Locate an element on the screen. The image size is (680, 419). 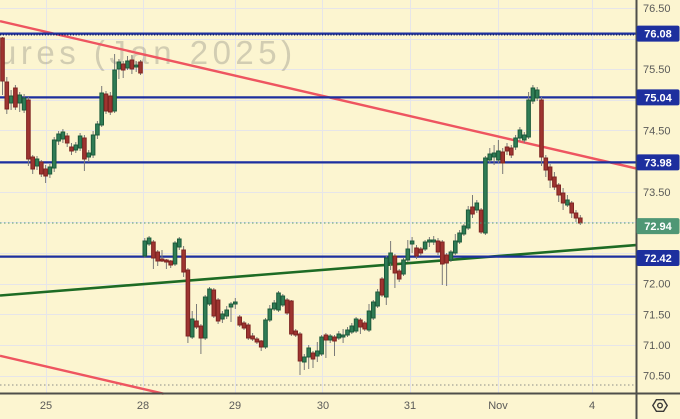
svg-text: 28 is located at coordinates (143, 406).